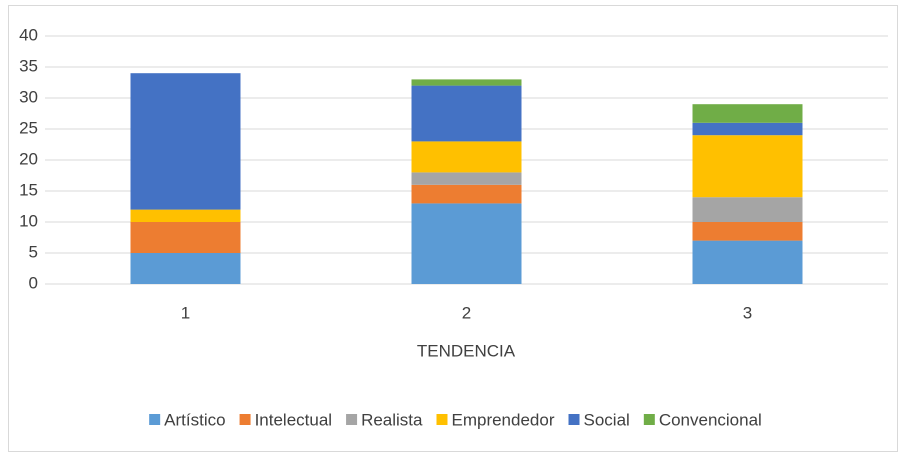 Image resolution: width=903 pixels, height=455 pixels. Describe the element at coordinates (194, 419) in the screenshot. I see `legend-label: Artístico` at that location.